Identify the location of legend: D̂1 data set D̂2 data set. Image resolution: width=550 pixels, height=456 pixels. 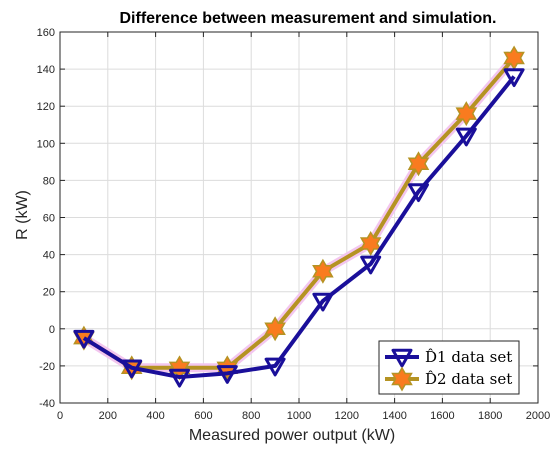
(449, 367).